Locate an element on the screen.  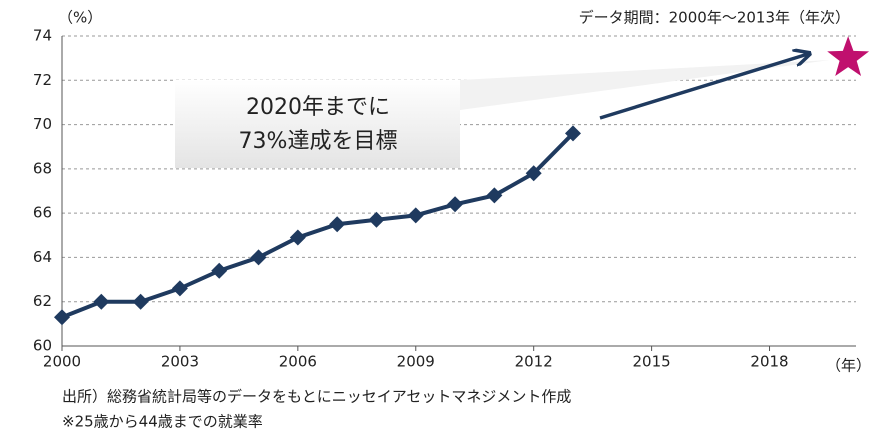
annotation-box is located at coordinates (317, 124).